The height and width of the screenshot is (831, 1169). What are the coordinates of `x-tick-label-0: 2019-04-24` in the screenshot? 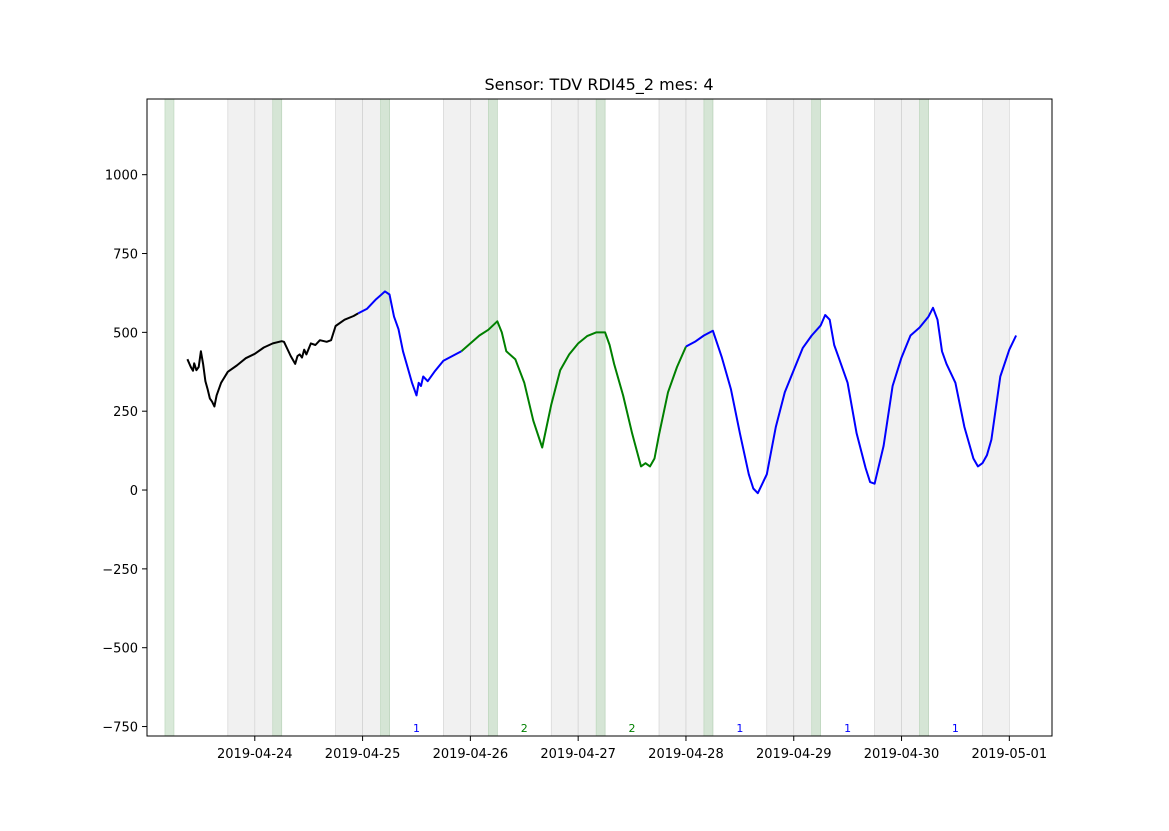 It's located at (255, 754).